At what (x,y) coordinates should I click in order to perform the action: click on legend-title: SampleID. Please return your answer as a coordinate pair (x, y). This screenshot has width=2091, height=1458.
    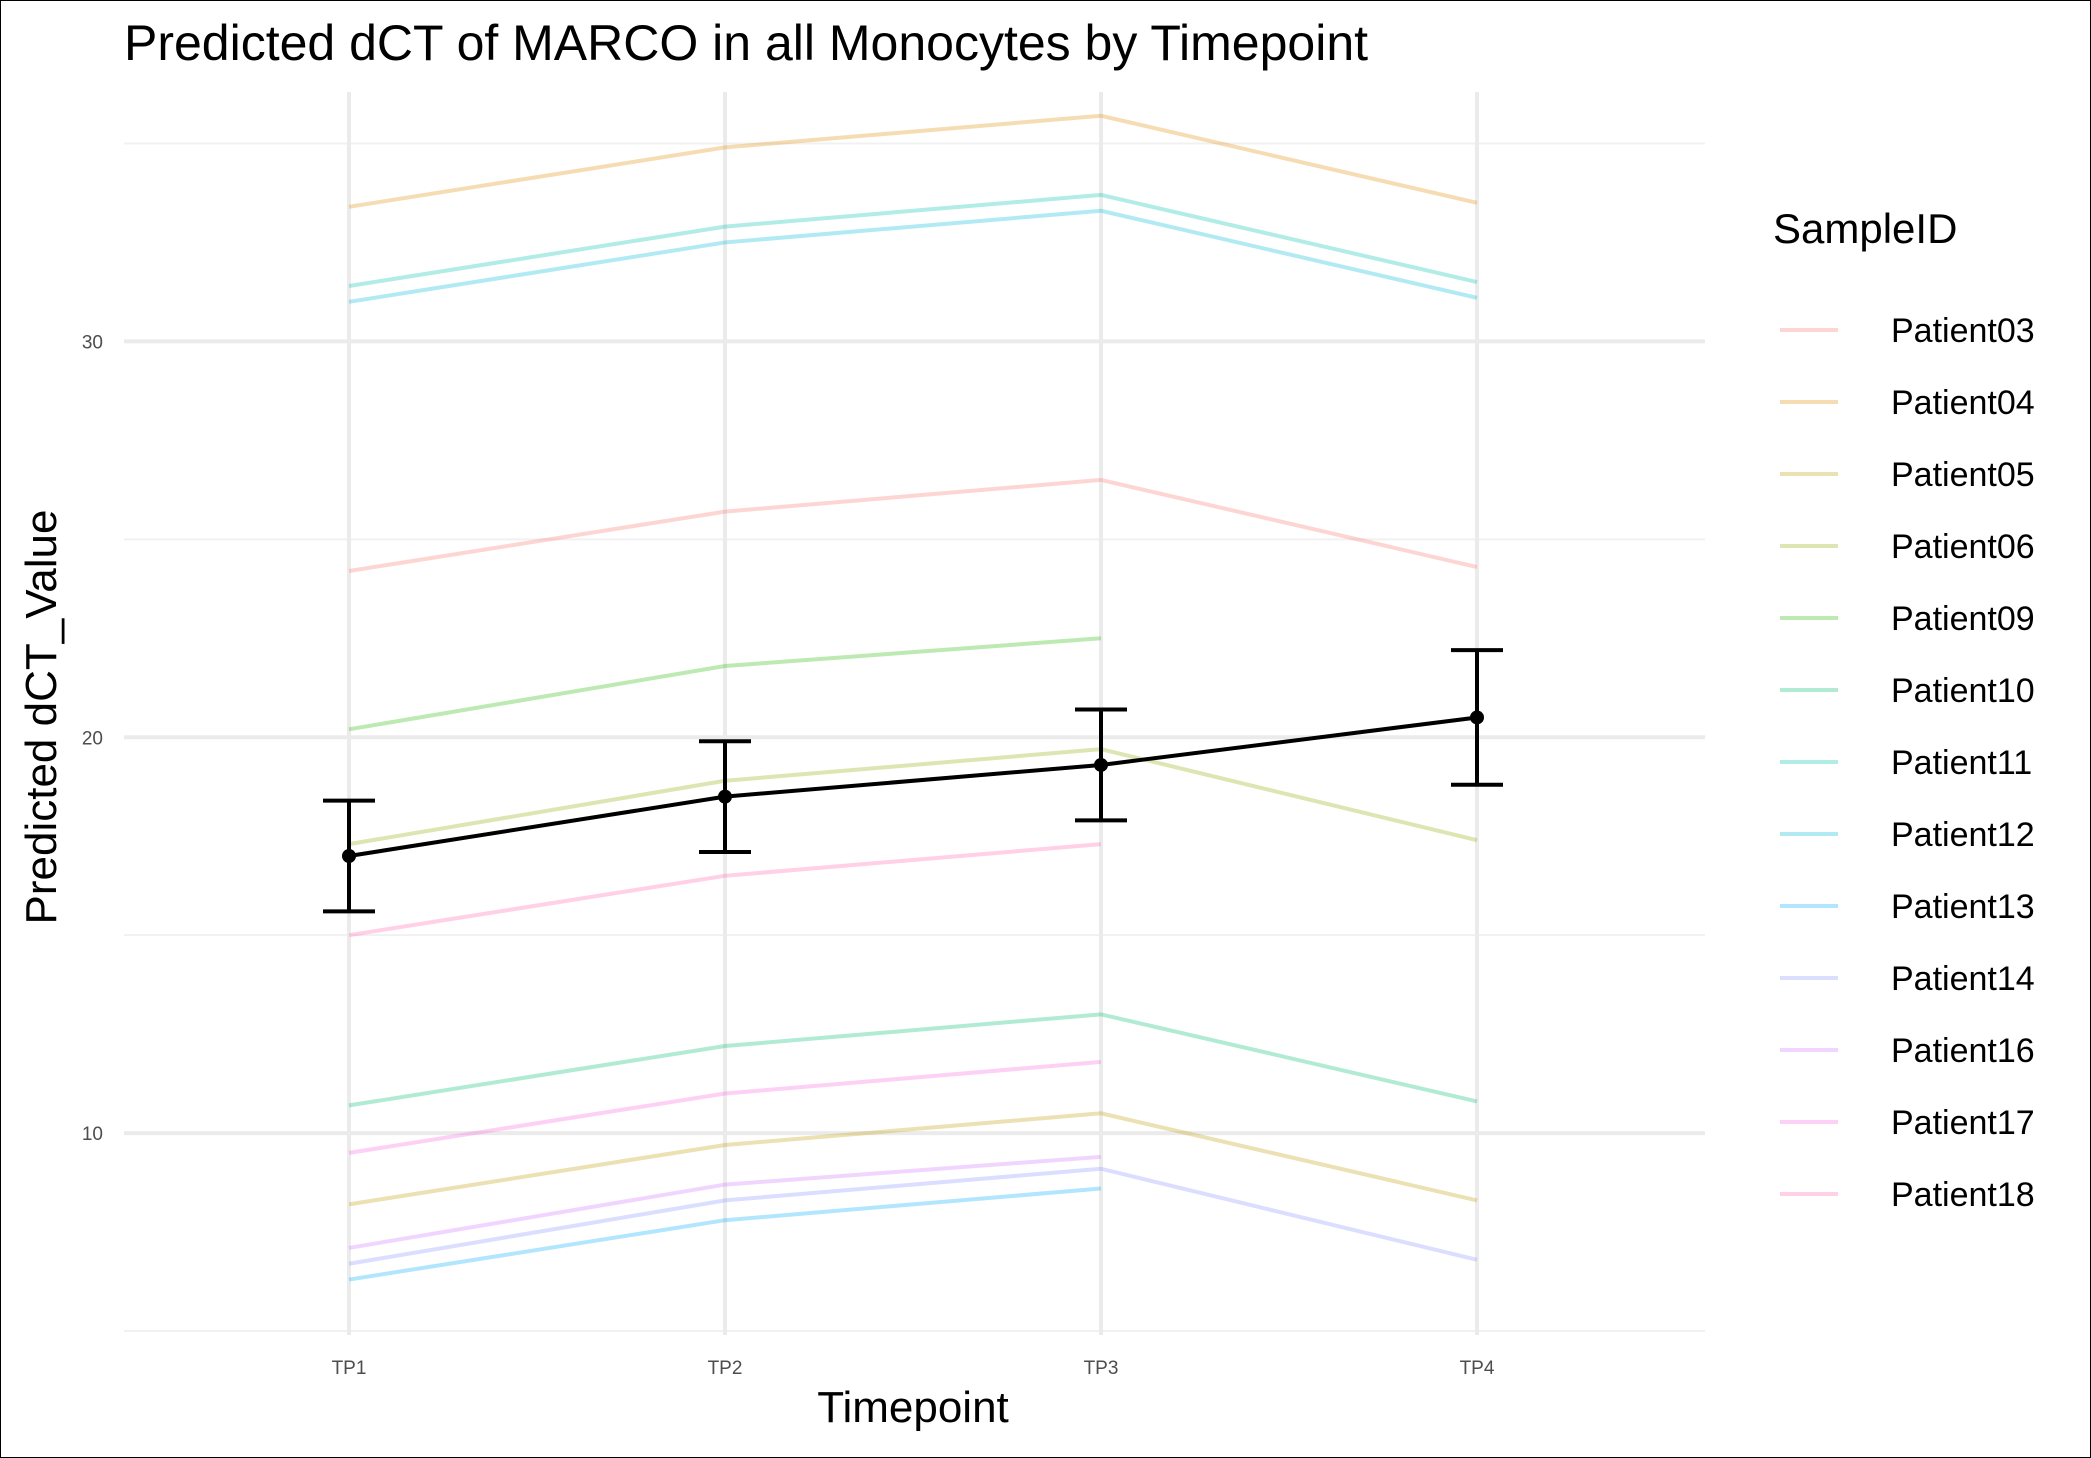
    Looking at the image, I should click on (1865, 228).